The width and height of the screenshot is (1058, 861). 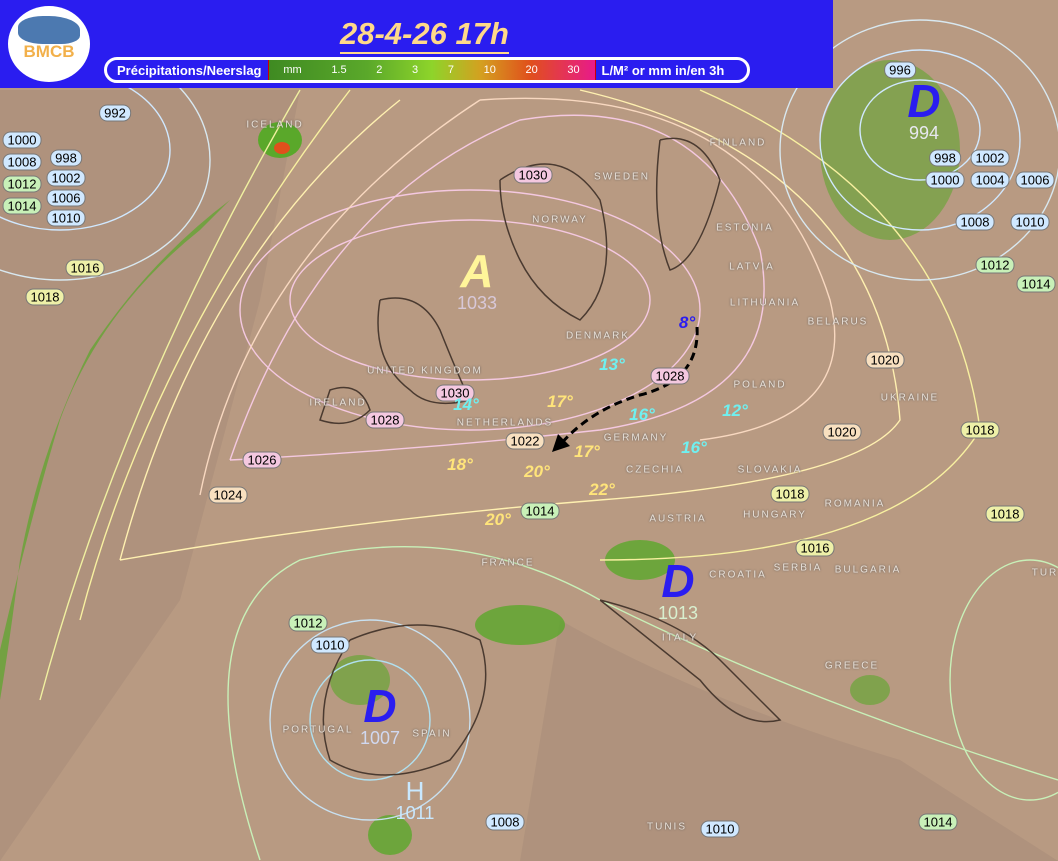 I want to click on pressure-center-value: 1011, so click(x=415, y=813).